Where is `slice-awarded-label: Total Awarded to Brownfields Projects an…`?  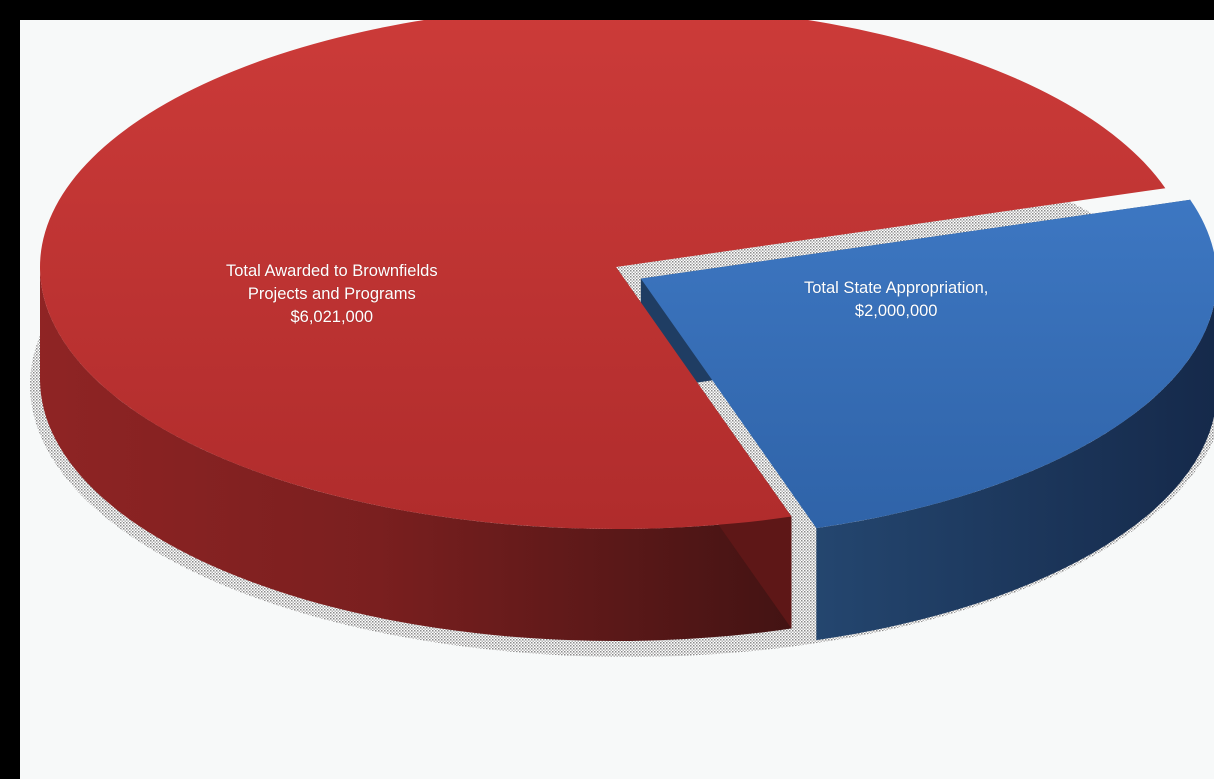
slice-awarded-label: Total Awarded to Brownfields Projects an… is located at coordinates (332, 293).